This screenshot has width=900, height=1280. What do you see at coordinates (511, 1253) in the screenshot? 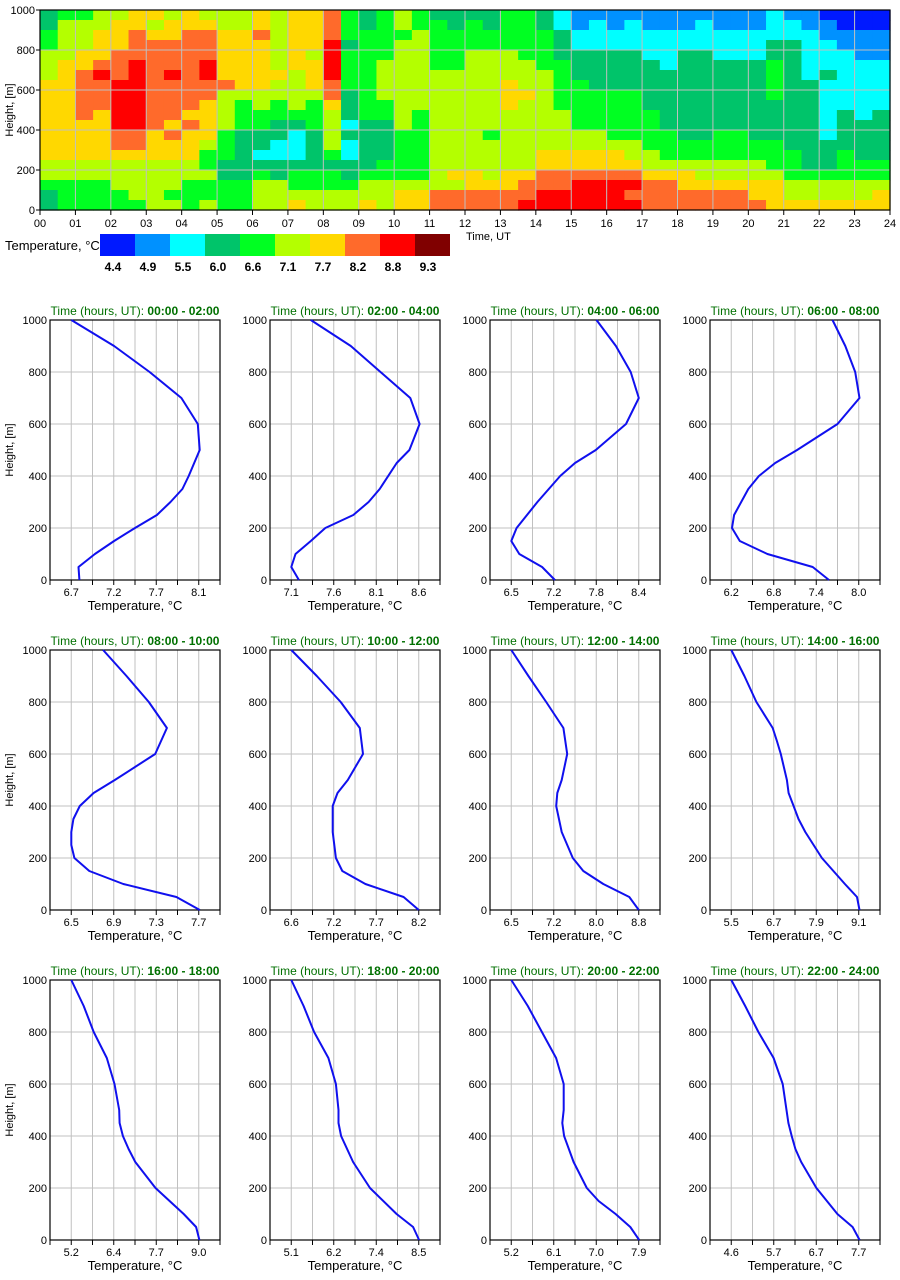
I see `x-tick-label: 5.2` at bounding box center [511, 1253].